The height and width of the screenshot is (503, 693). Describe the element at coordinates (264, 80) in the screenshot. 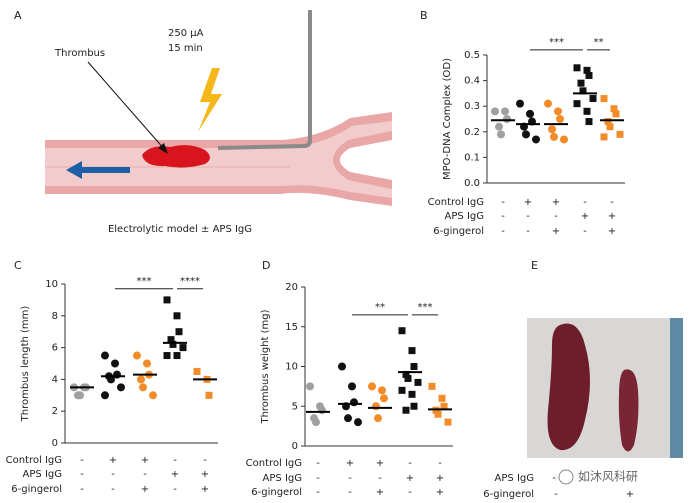

I see `electrode` at that location.